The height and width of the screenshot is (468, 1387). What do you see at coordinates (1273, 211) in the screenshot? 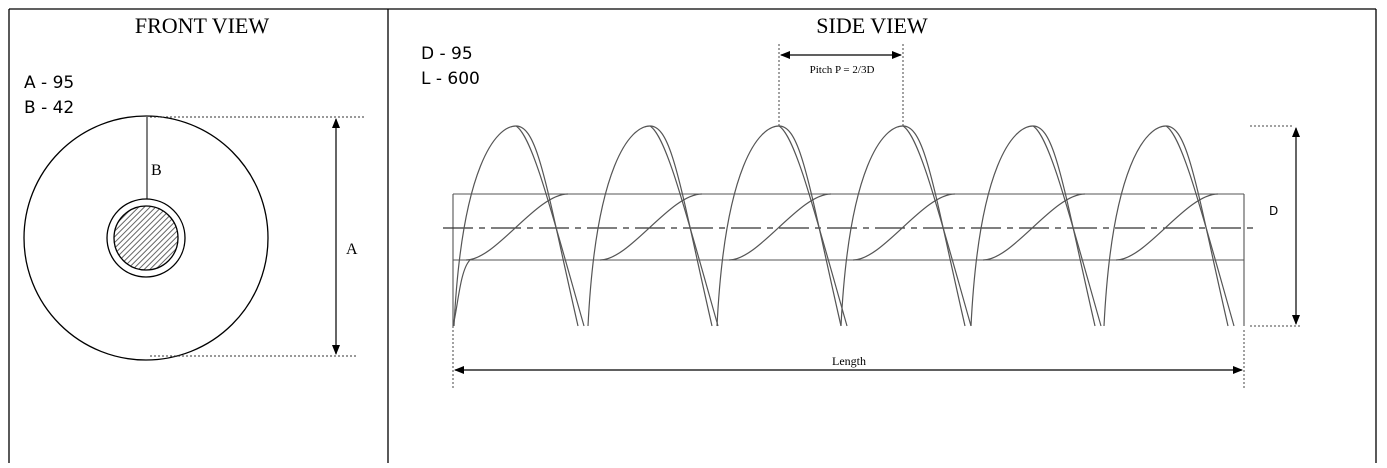
I see `dimension-d-label: D` at bounding box center [1273, 211].